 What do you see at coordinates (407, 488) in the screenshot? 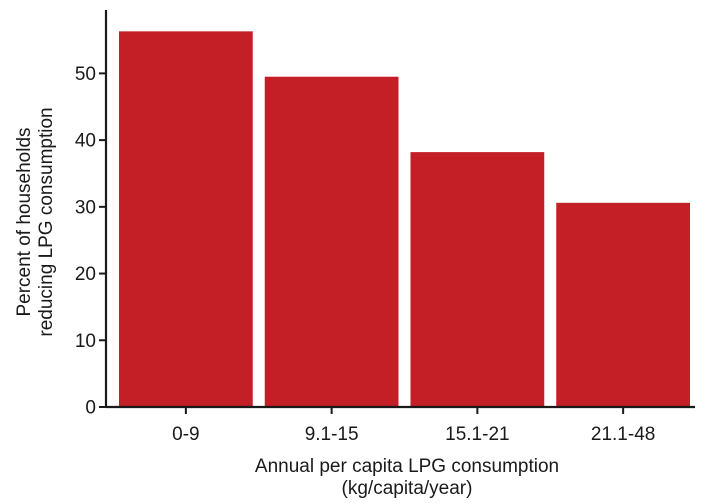
I see `x-axis-title-line-2: (kg/capita/year)` at bounding box center [407, 488].